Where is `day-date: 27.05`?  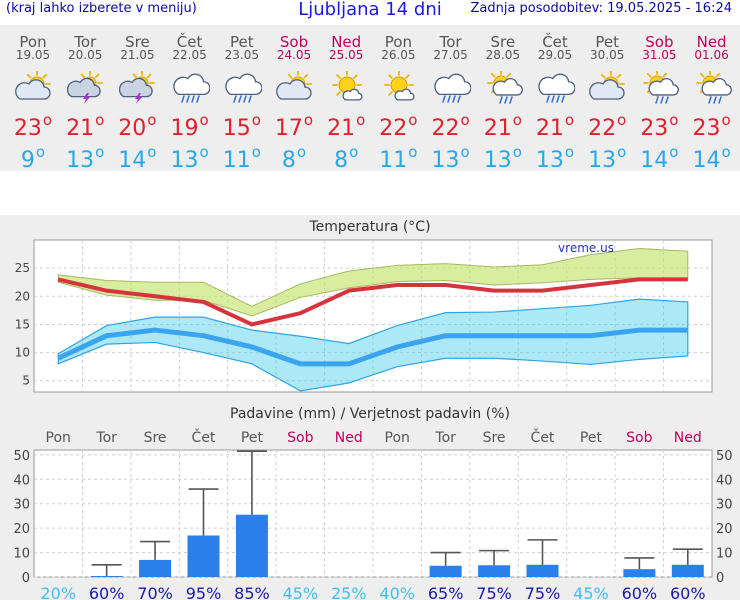
day-date: 27.05 is located at coordinates (450, 55).